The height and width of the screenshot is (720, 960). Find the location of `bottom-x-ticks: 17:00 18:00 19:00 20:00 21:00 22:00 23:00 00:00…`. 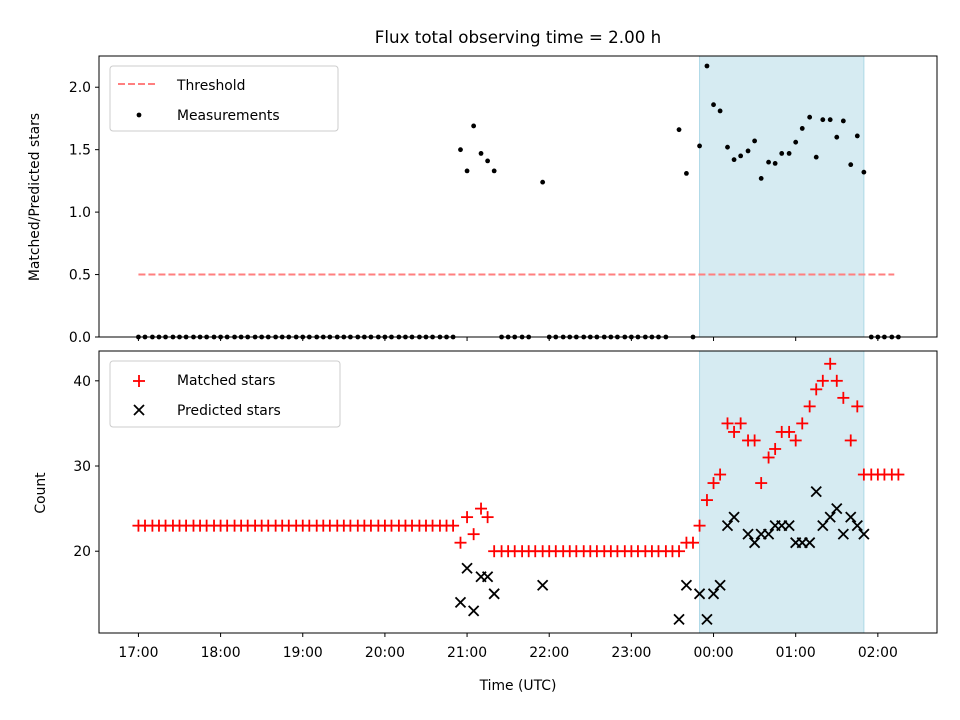

bottom-x-ticks: 17:00 18:00 19:00 20:00 21:00 22:00 23:00 00:00… is located at coordinates (508, 647).